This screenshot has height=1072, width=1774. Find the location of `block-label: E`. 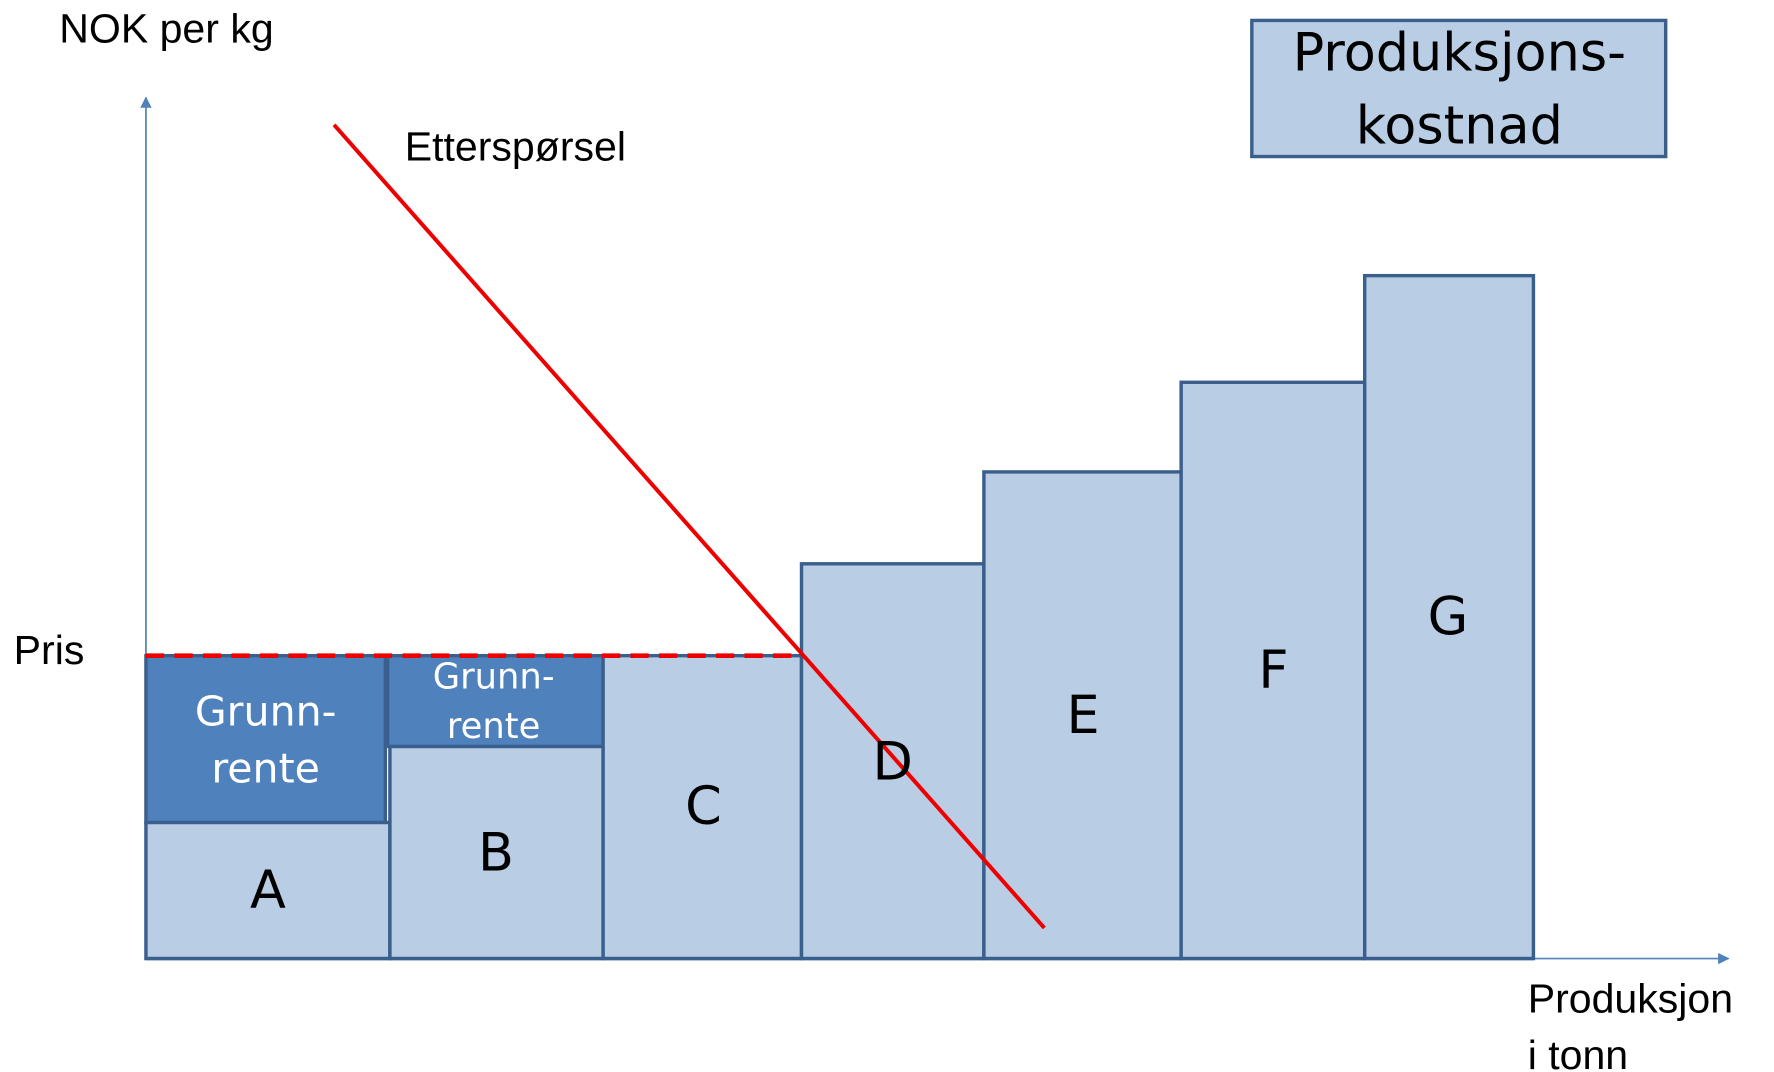

block-label: E is located at coordinates (1083, 715).